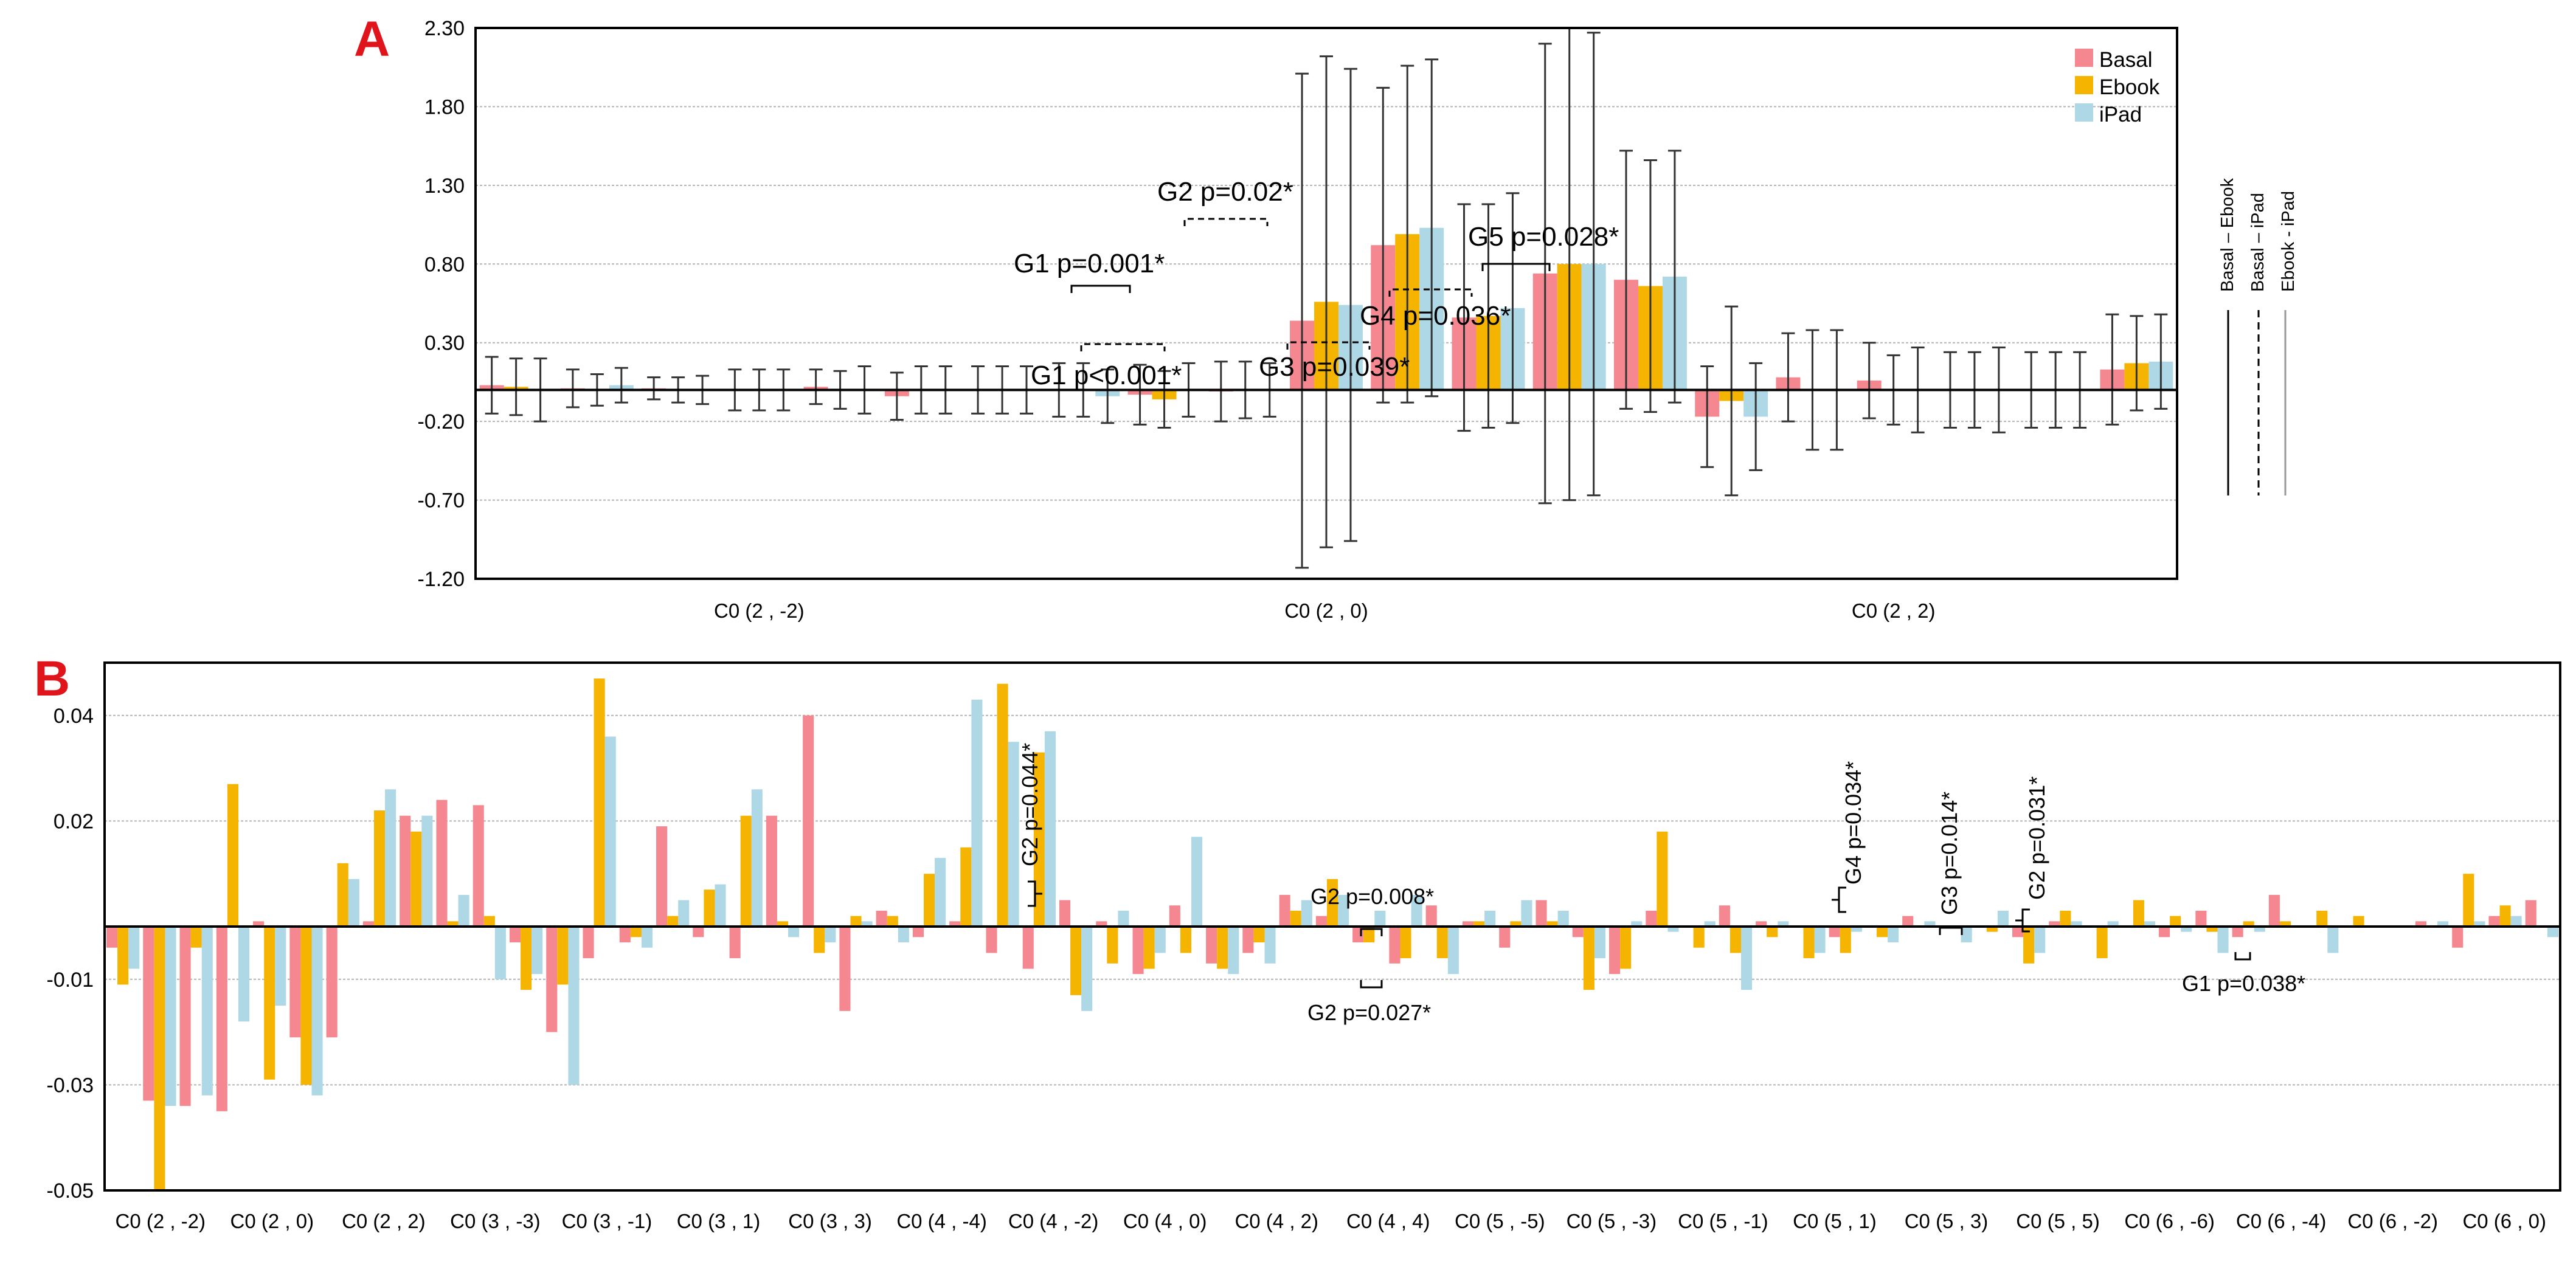 The image size is (2576, 1267). I want to click on y-tick-label: -1.20, so click(441, 580).